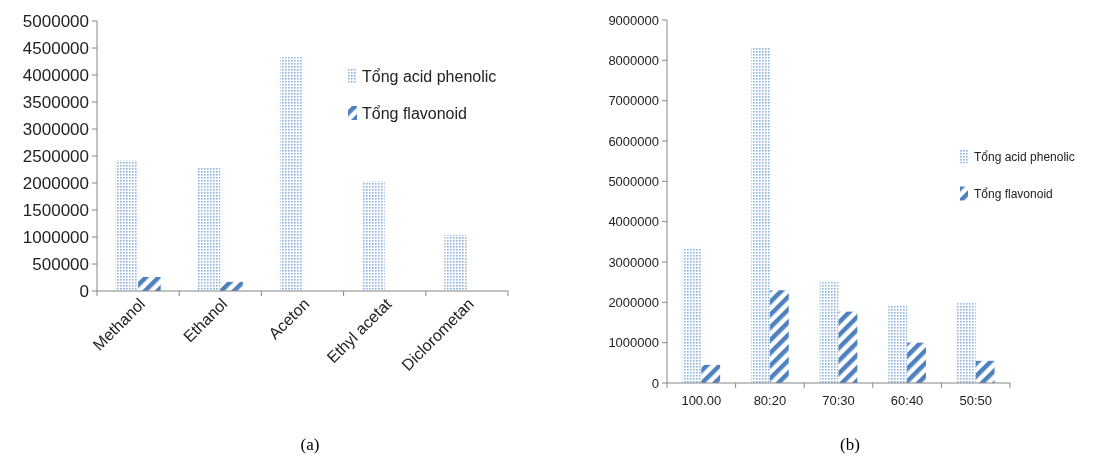 The height and width of the screenshot is (472, 1093). I want to click on y-tick-label: 7000000, so click(633, 101).